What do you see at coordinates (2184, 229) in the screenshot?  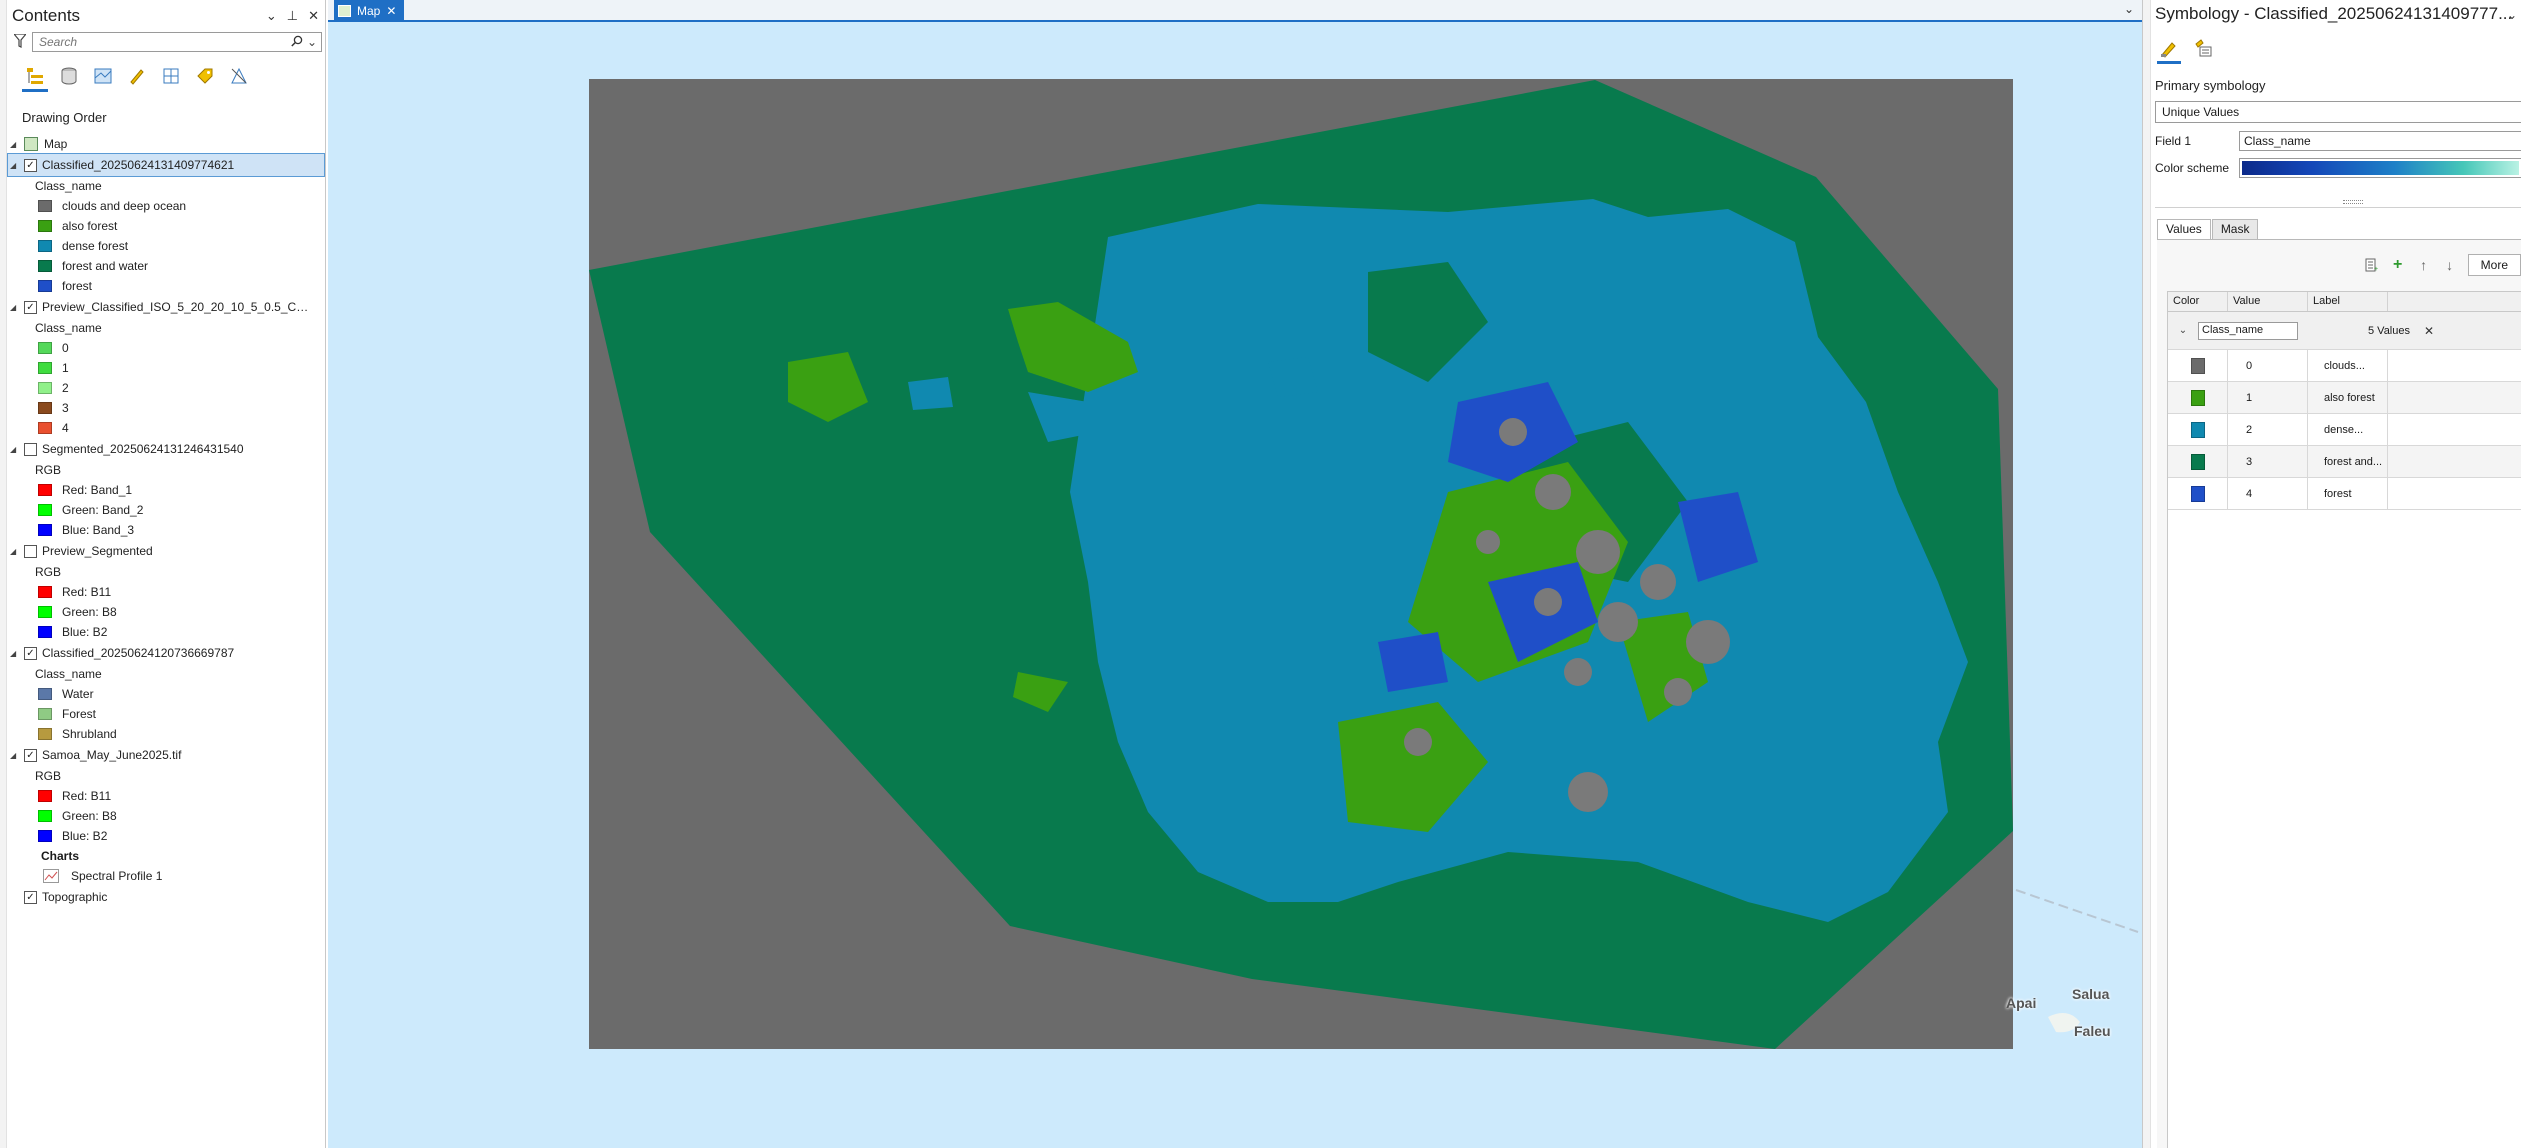 I see `tab-values: Values` at bounding box center [2184, 229].